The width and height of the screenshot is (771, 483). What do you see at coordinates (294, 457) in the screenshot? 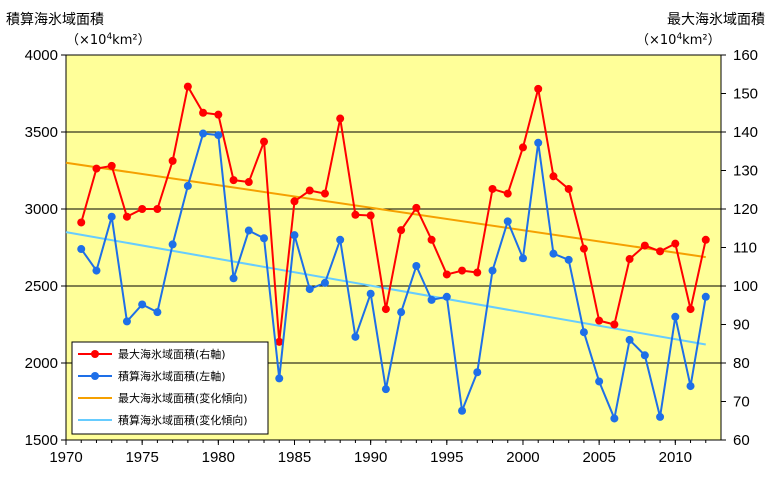
I see `x-tick-label: 1985` at bounding box center [294, 457].